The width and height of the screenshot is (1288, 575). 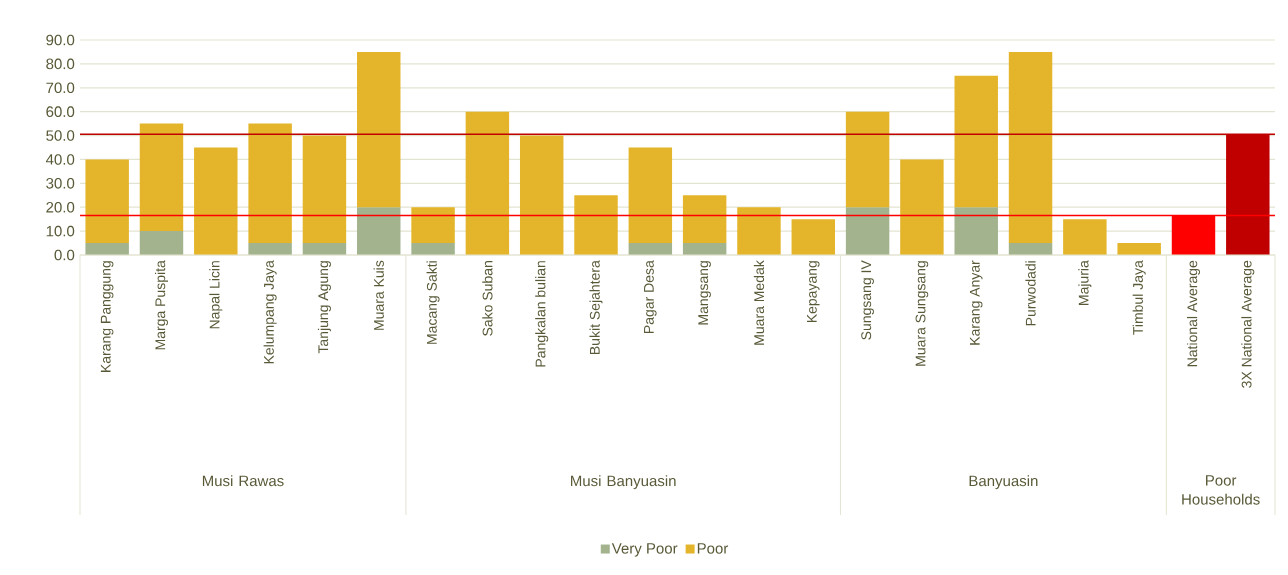 I want to click on text: Musi Rawas, so click(x=243, y=481).